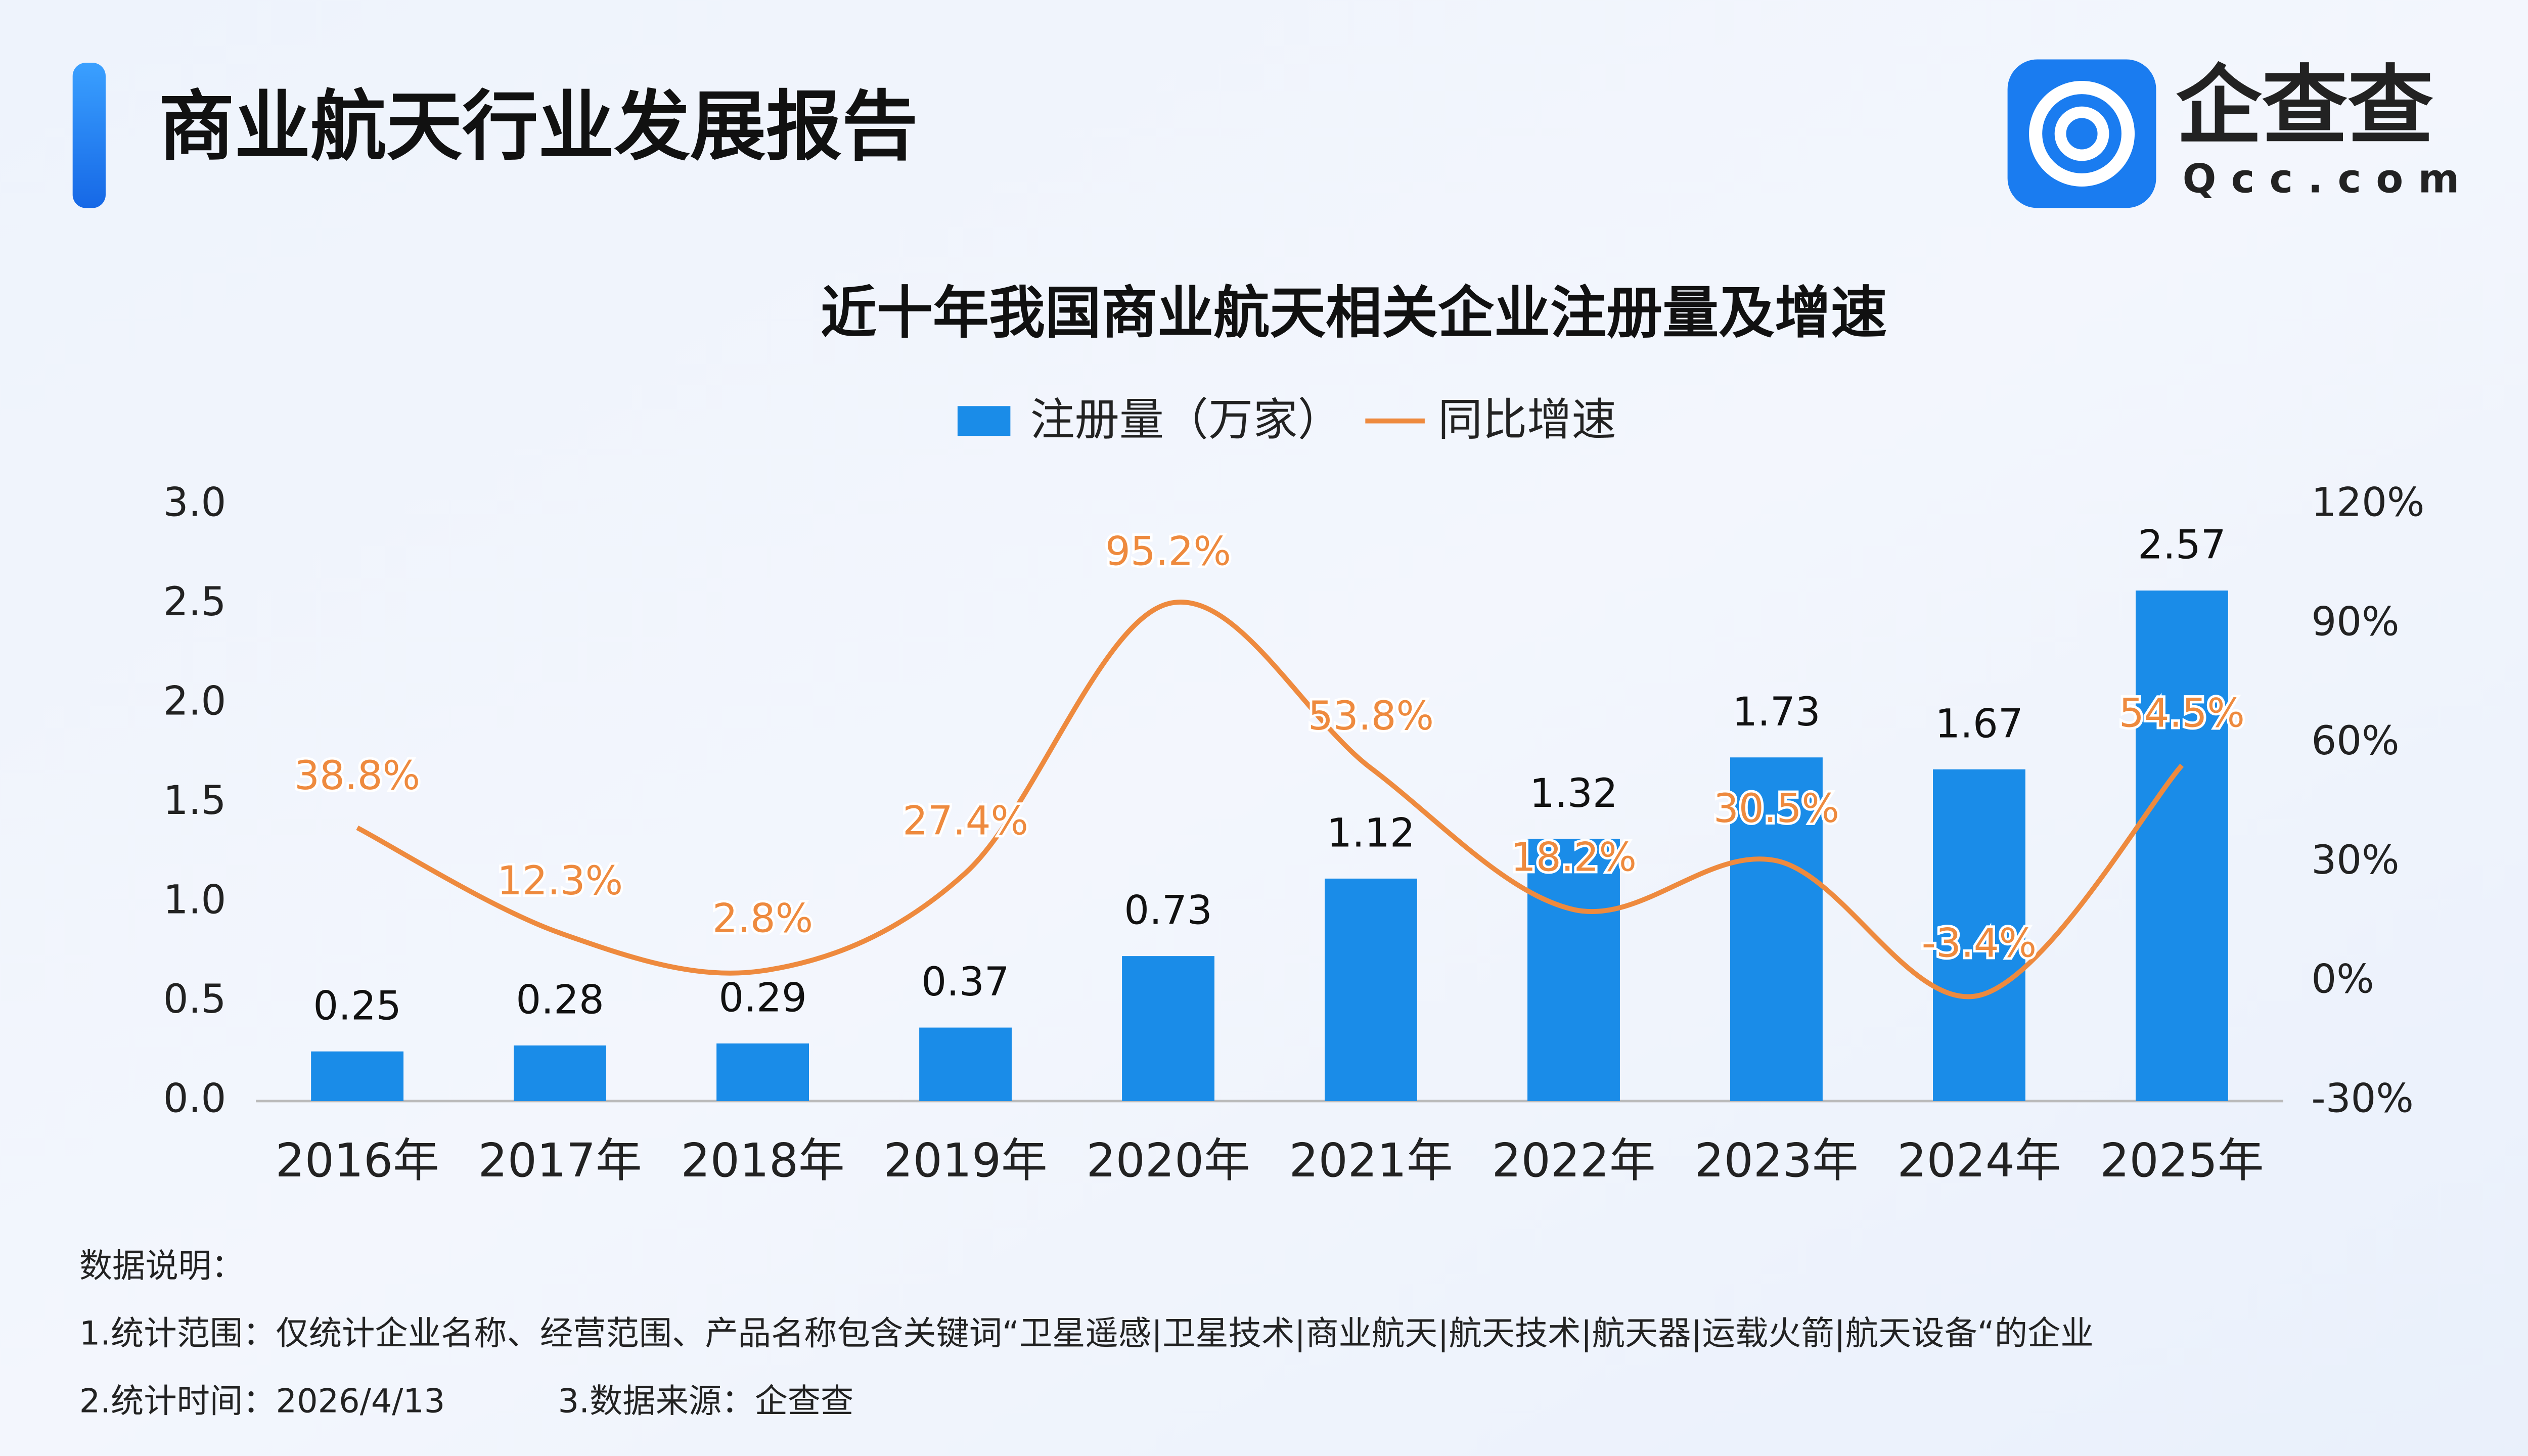 This screenshot has width=2528, height=1456. I want to click on logo-ring-inner, so click(2082, 133).